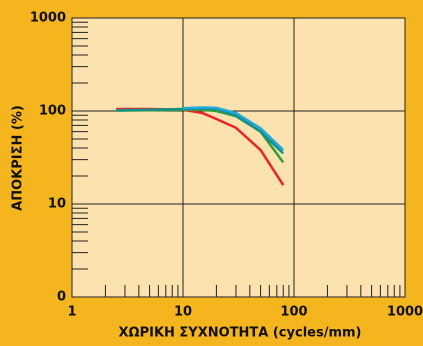  I want to click on y-tick-label: 1000, so click(48, 18).